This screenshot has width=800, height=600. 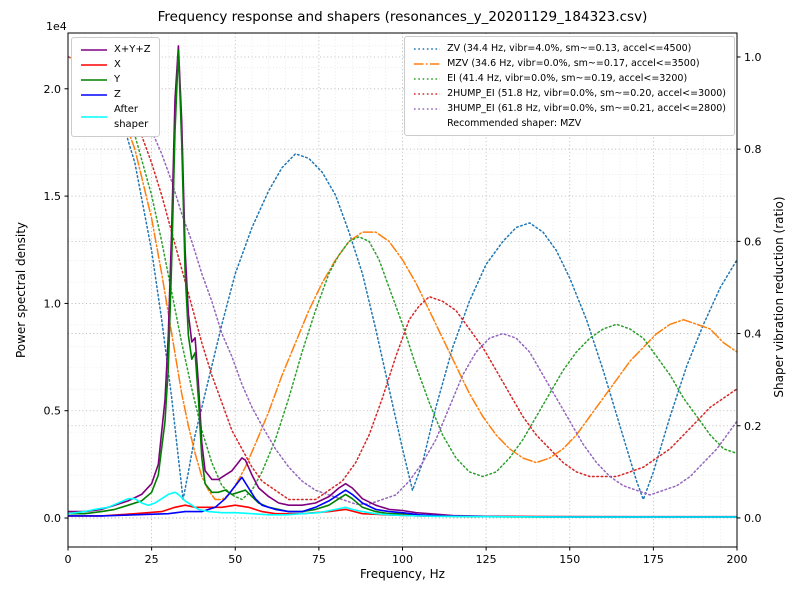 I want to click on y-axis-label-right: Shaper vibration reduction (ratio), so click(x=779, y=297).